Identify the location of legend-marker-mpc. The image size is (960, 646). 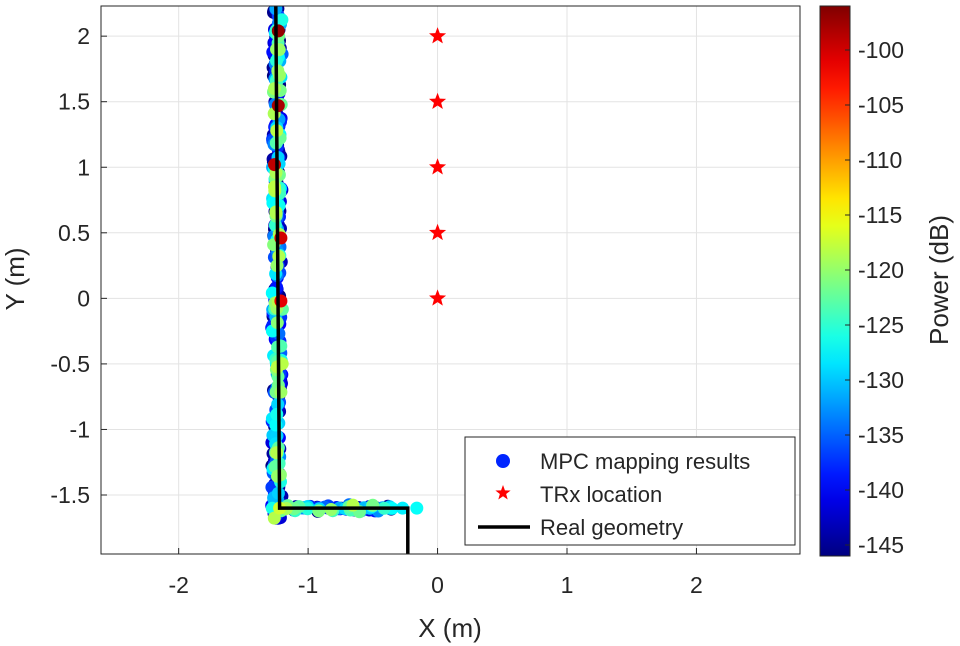
(503, 461).